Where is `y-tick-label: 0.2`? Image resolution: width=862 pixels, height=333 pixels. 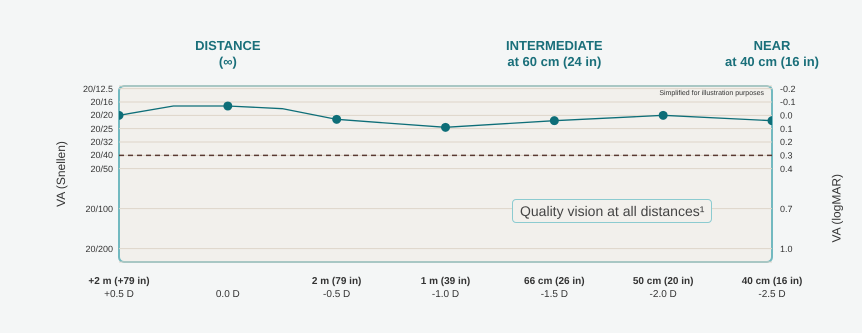 y-tick-label: 0.2 is located at coordinates (786, 142).